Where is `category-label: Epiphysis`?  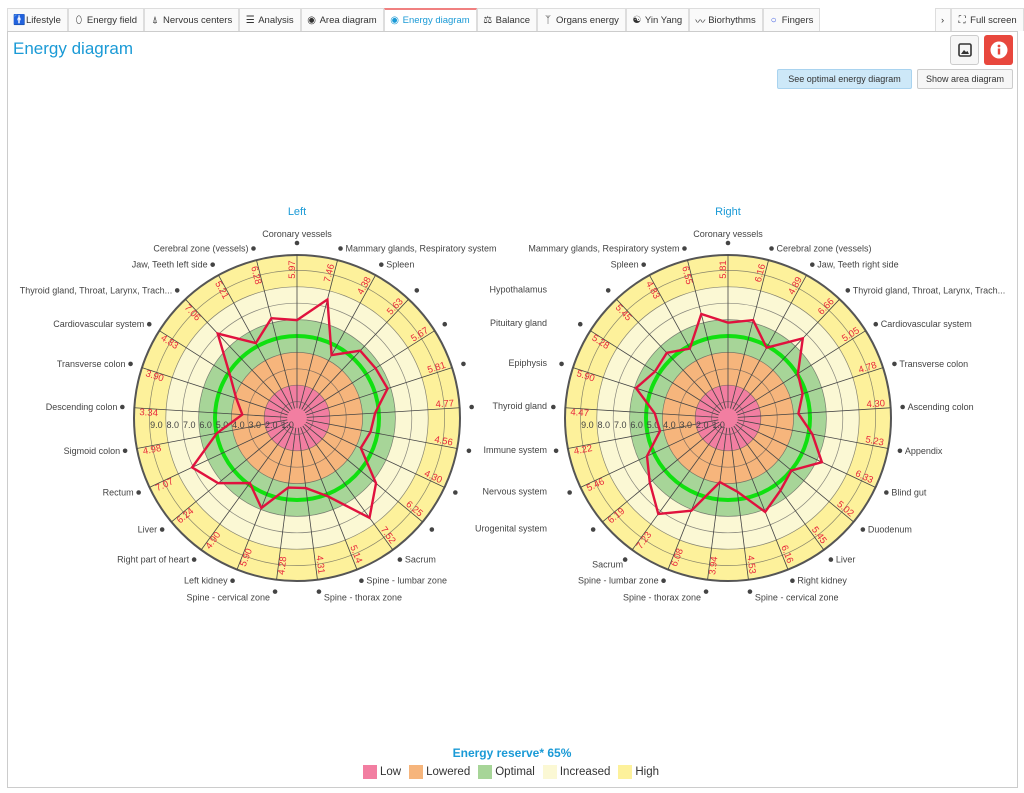
category-label: Epiphysis is located at coordinates (527, 363).